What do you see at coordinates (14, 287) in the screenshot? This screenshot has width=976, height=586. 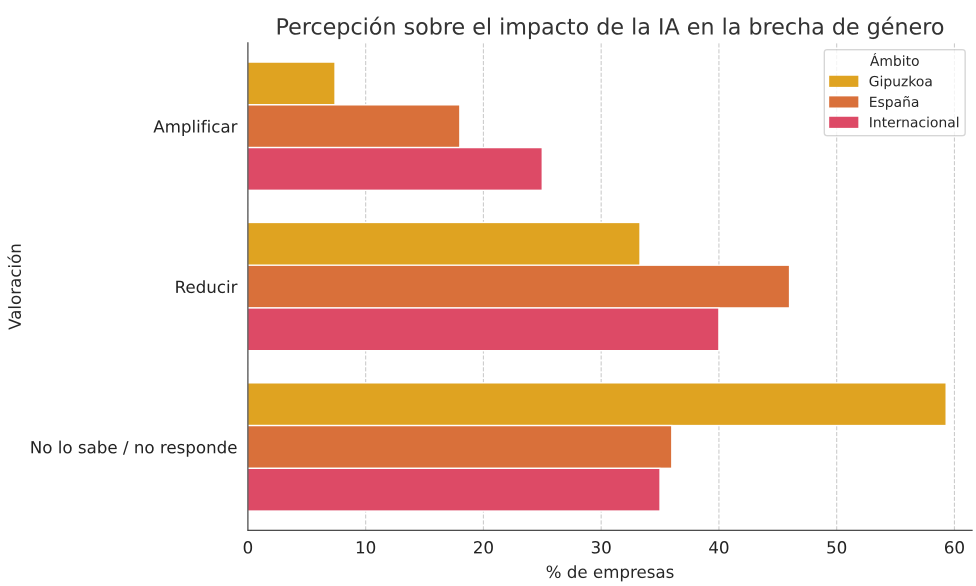 I see `y-axis-title: Valoración` at bounding box center [14, 287].